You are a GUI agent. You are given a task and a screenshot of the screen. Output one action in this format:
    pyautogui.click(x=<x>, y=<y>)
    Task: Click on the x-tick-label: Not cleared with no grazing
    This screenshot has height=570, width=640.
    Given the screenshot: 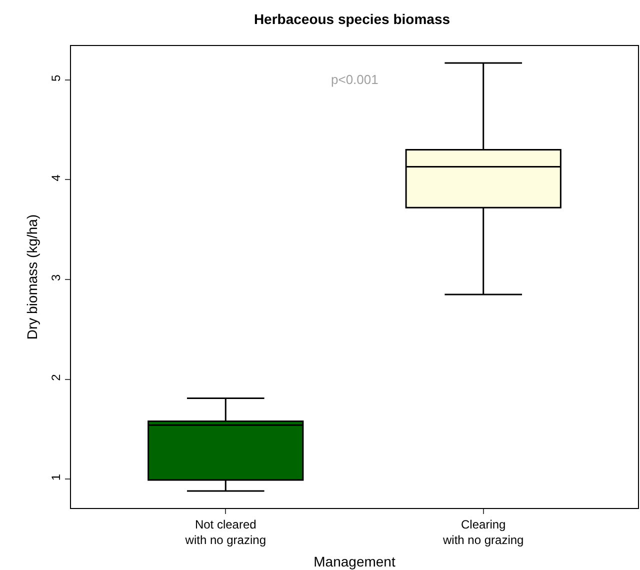 What is the action you would take?
    pyautogui.click(x=225, y=532)
    